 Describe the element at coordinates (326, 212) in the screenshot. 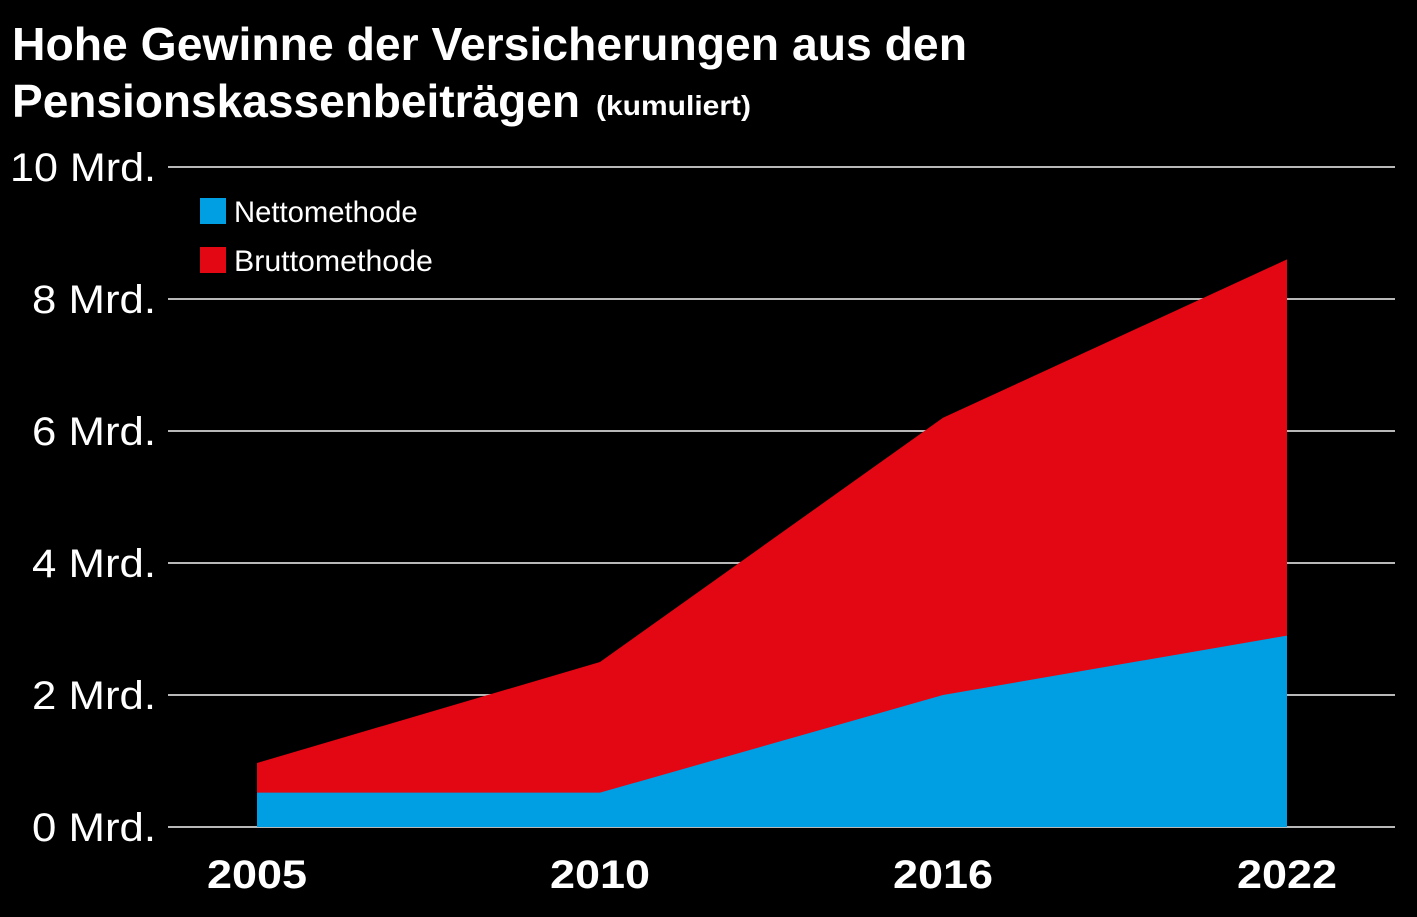

I see `legend-label: Nettomethode` at that location.